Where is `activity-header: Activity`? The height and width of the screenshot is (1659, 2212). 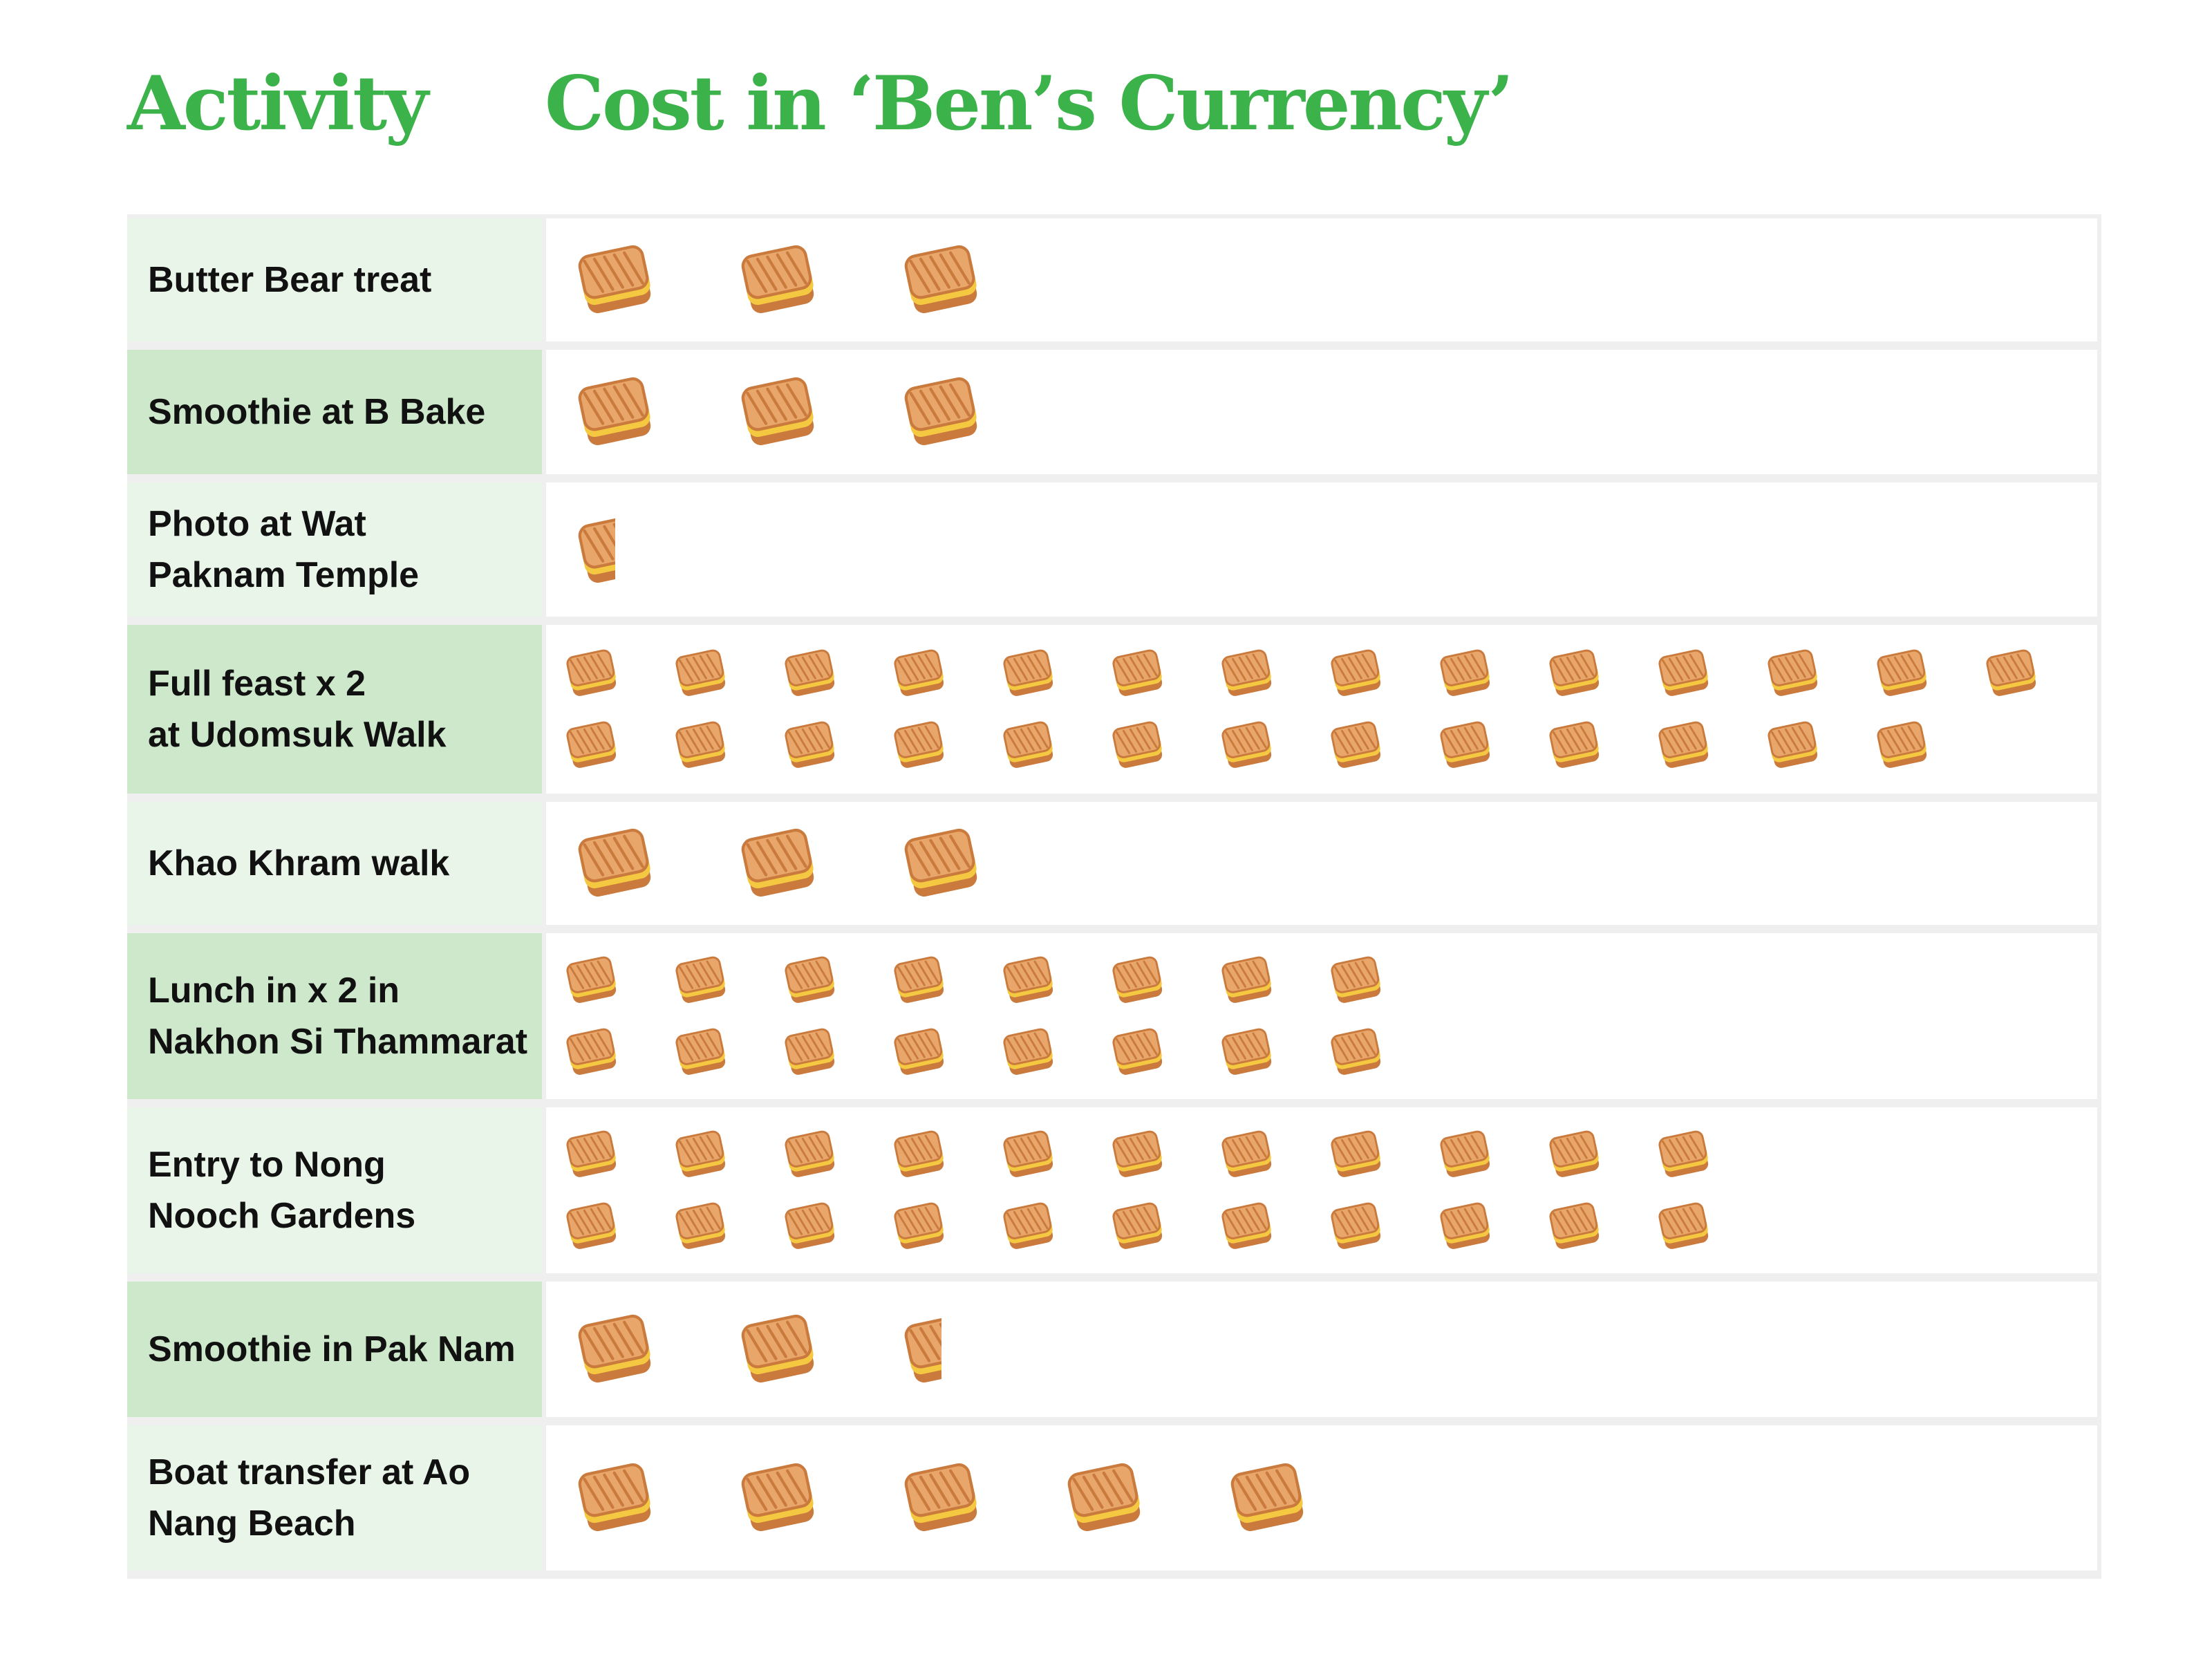
activity-header: Activity is located at coordinates (278, 104).